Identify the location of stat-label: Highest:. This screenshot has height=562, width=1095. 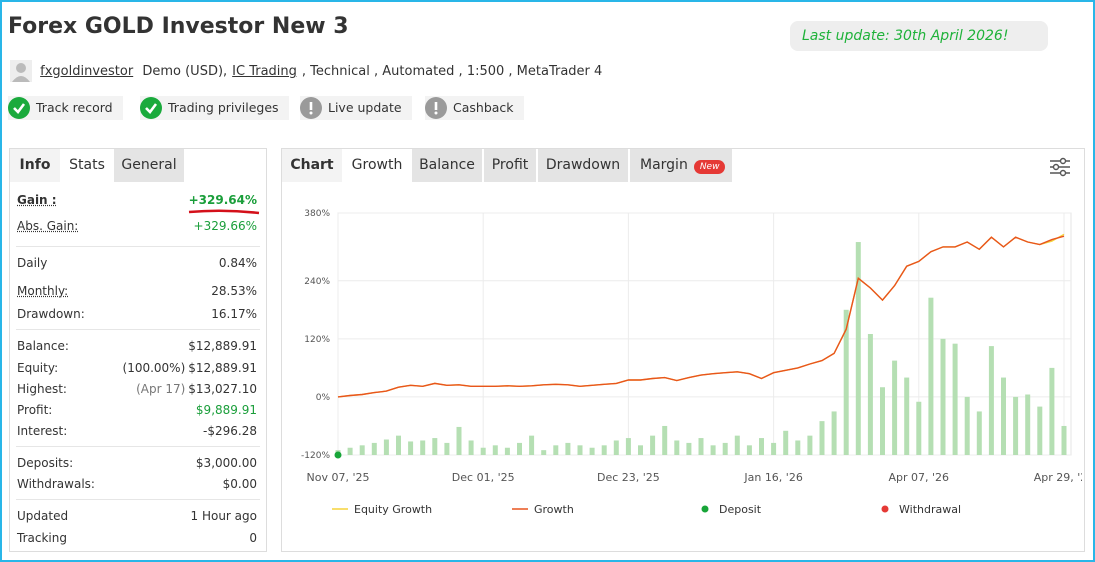
(42, 389).